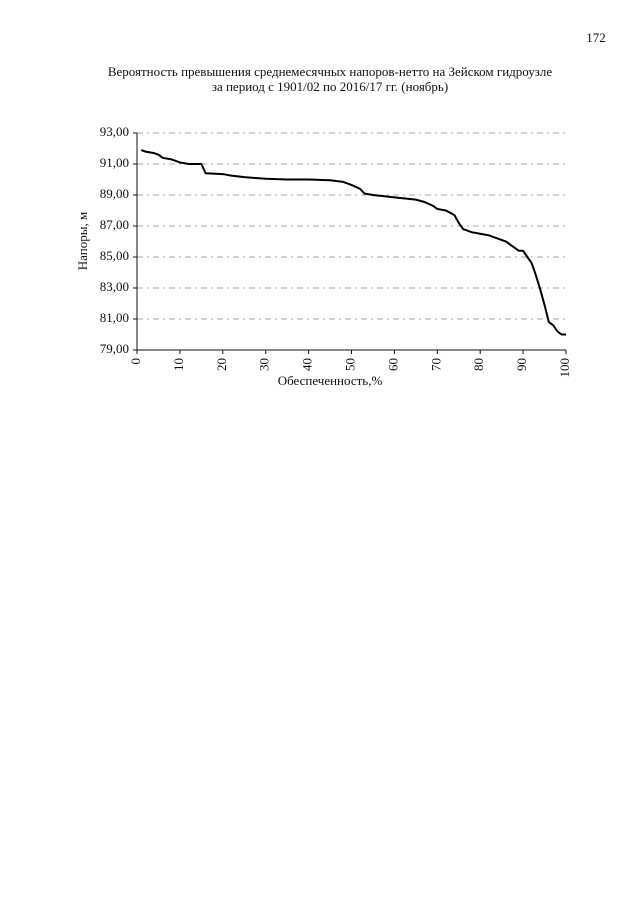 Image resolution: width=640 pixels, height=905 pixels. Describe the element at coordinates (114, 162) in the screenshot. I see `y-tick-label: 91,00` at that location.